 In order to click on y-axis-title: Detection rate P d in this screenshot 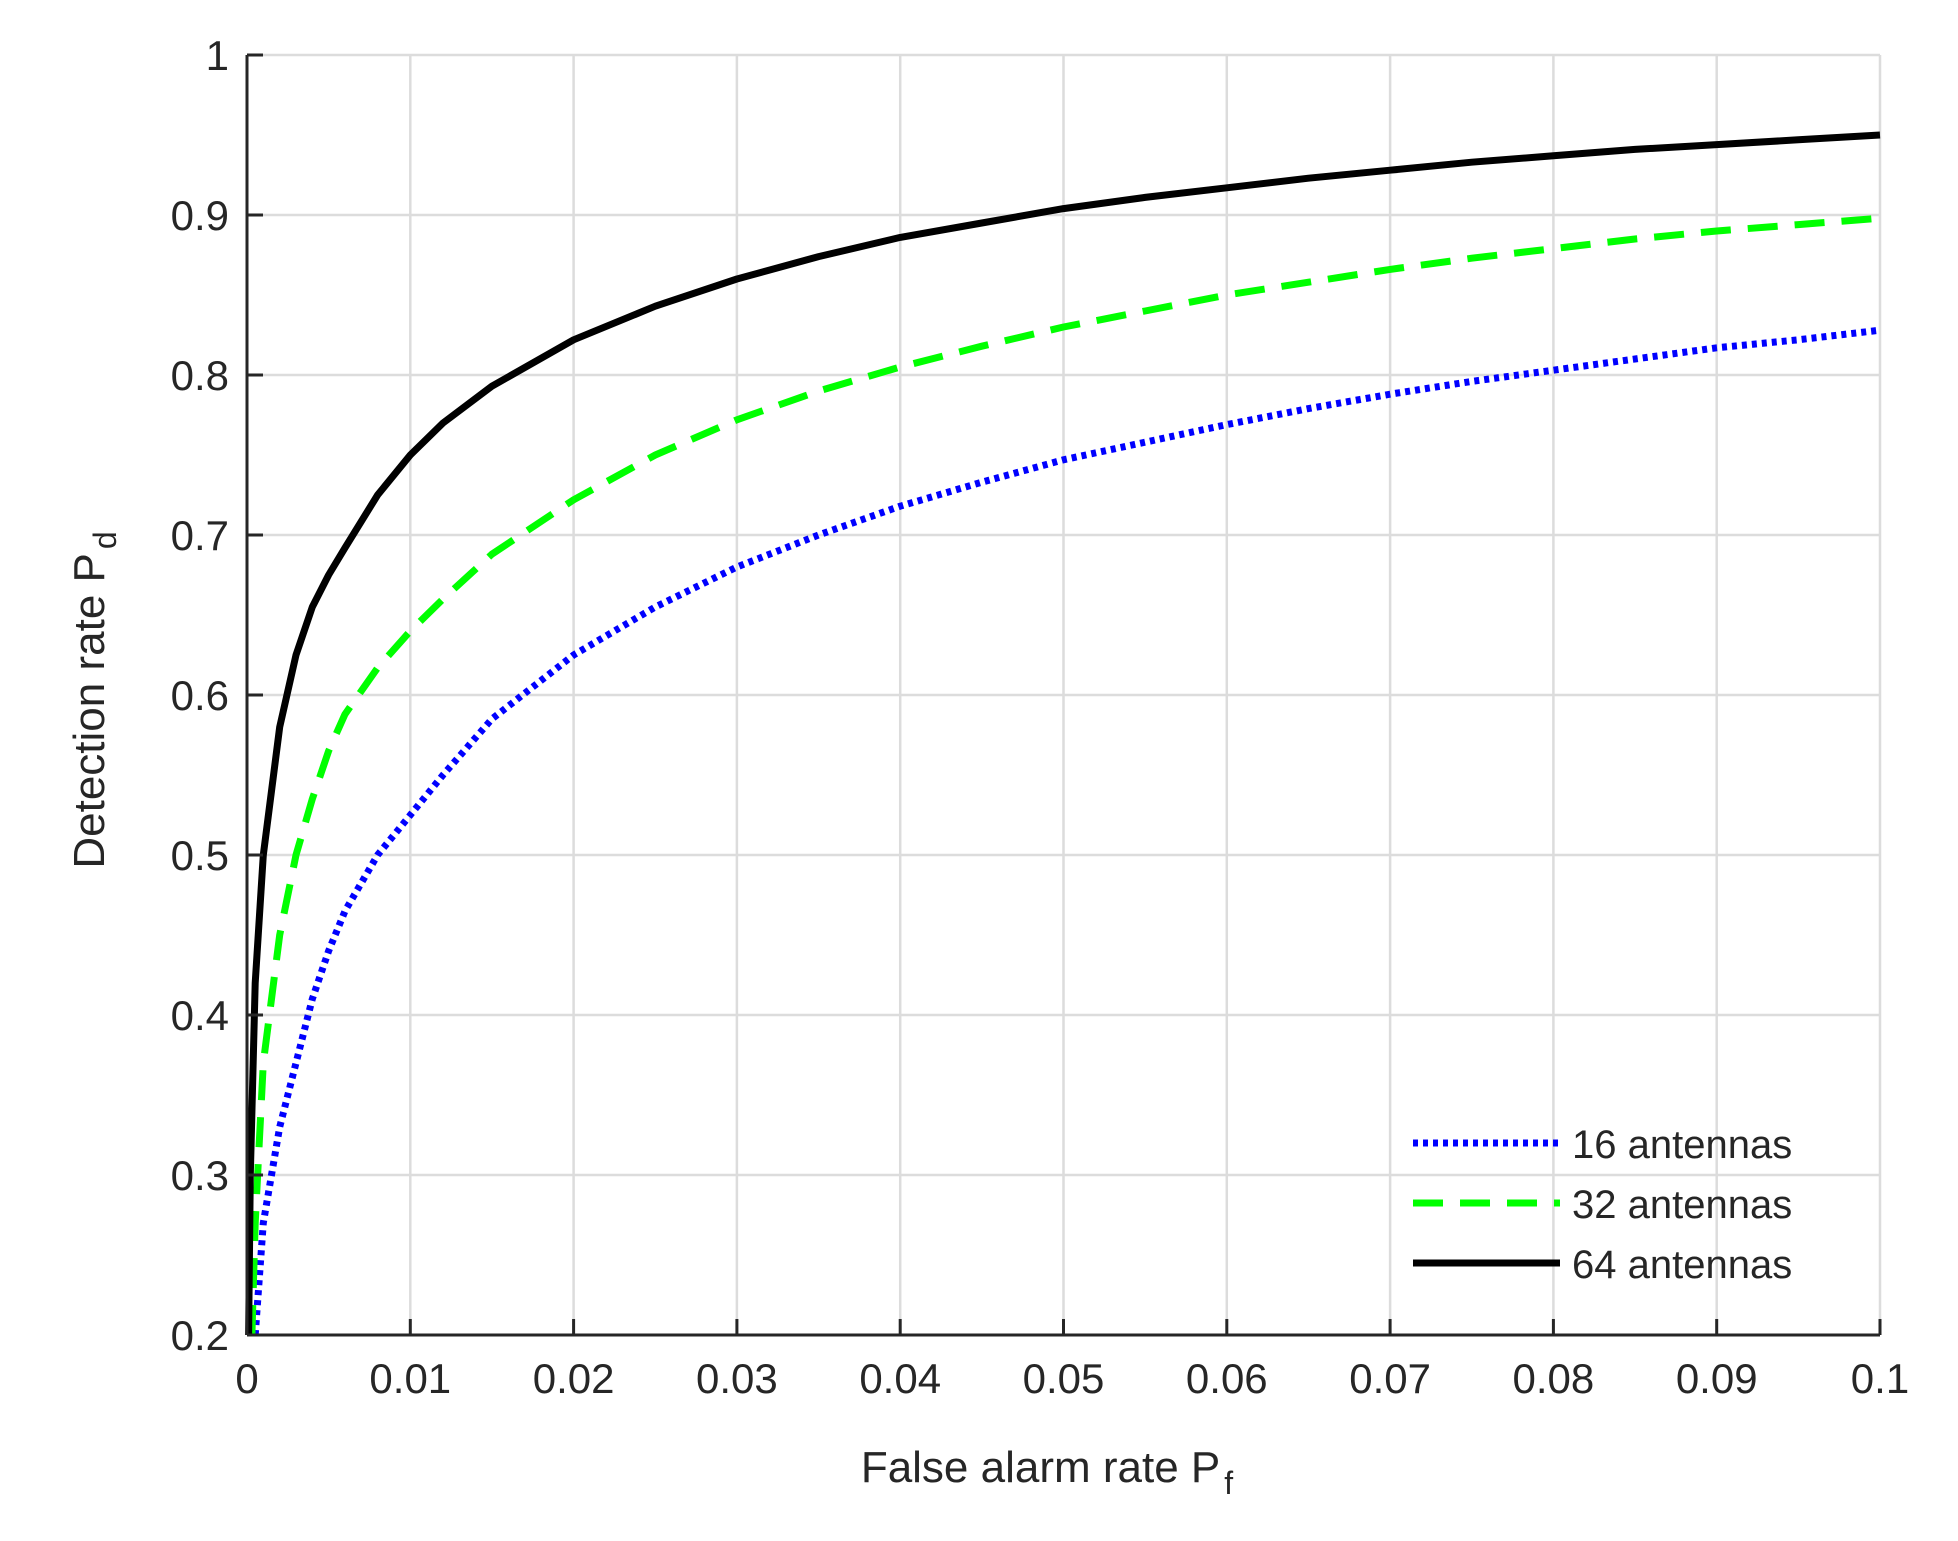, I will do `click(94, 699)`.